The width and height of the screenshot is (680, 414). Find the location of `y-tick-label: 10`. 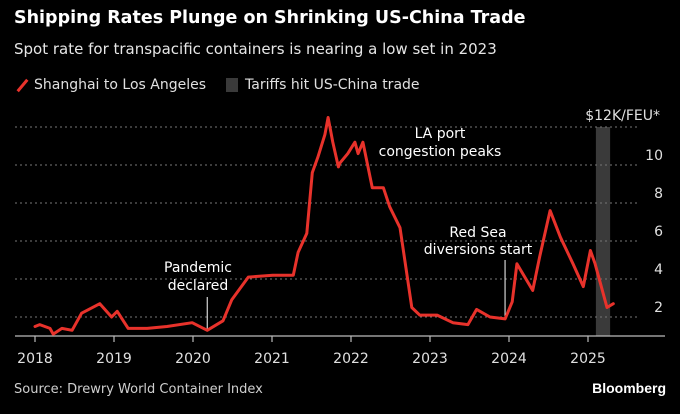

y-tick-label: 10 is located at coordinates (654, 156).